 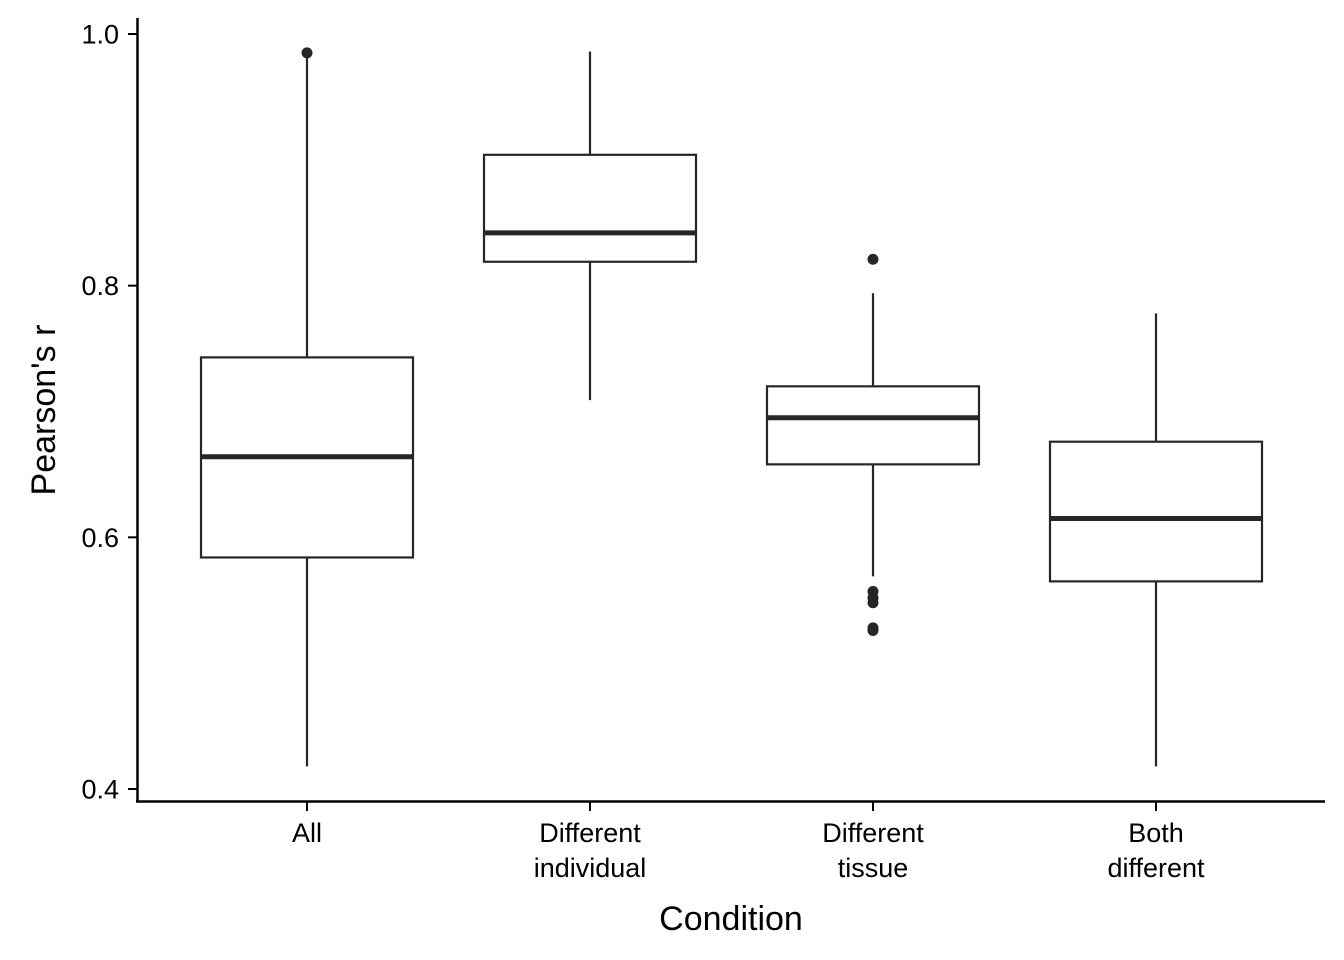 I want to click on y-tick-label: 1.0, so click(x=100, y=35).